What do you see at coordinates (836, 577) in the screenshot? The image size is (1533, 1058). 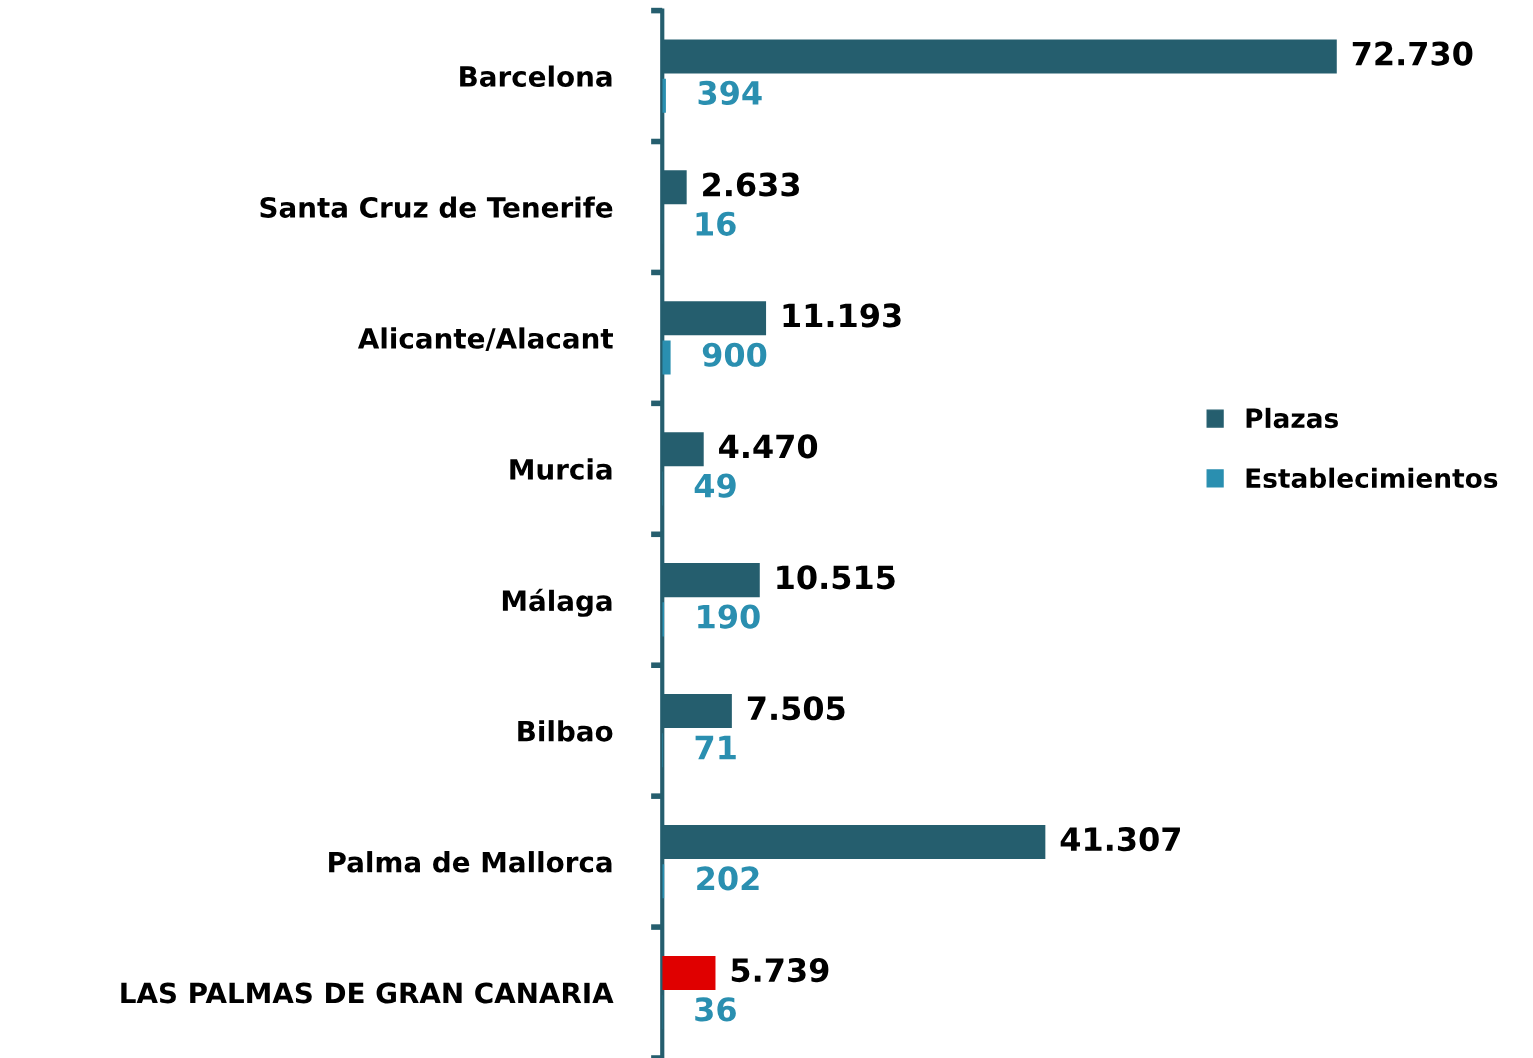 I see `data-label: 10.515` at bounding box center [836, 577].